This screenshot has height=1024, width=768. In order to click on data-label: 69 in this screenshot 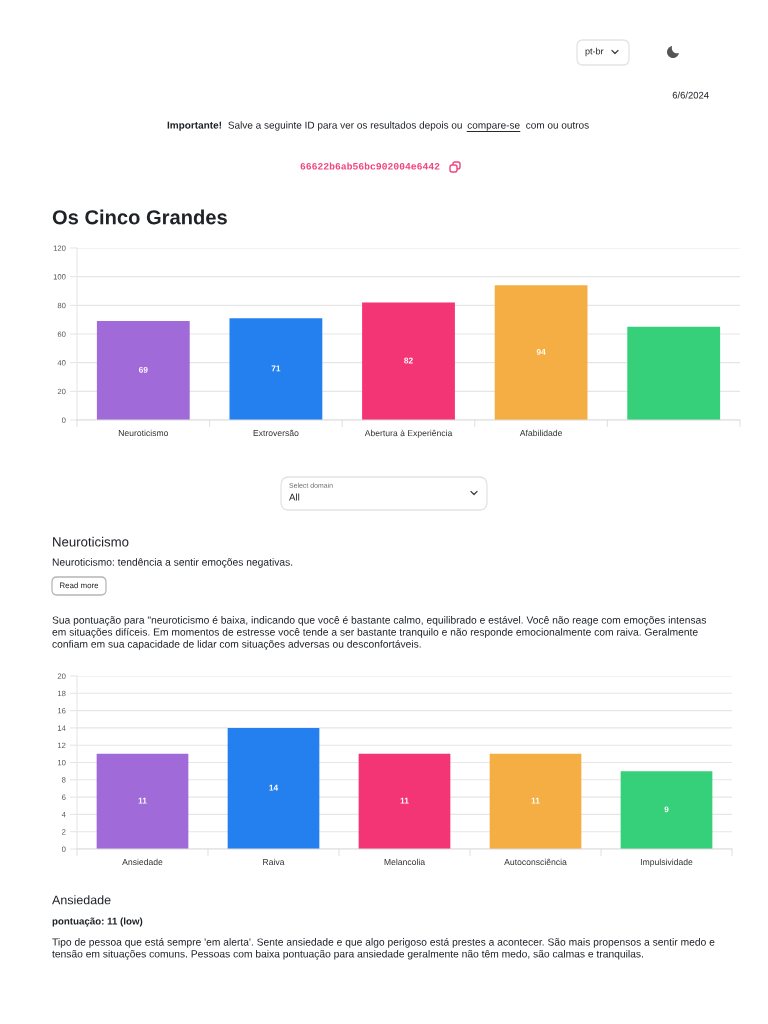, I will do `click(143, 369)`.